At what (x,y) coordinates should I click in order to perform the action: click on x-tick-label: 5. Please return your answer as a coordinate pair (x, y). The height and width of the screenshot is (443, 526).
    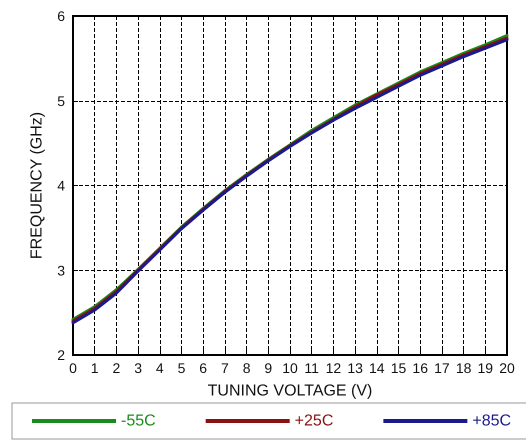
    Looking at the image, I should click on (182, 368).